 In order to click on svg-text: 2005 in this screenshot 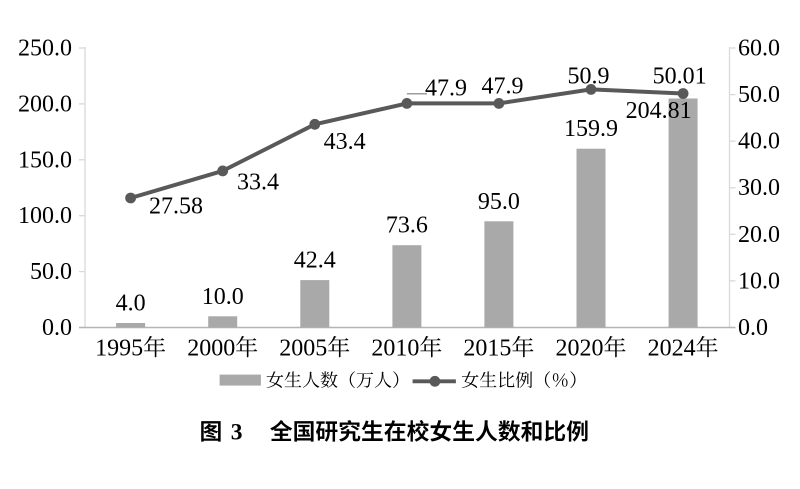, I will do `click(303, 349)`.